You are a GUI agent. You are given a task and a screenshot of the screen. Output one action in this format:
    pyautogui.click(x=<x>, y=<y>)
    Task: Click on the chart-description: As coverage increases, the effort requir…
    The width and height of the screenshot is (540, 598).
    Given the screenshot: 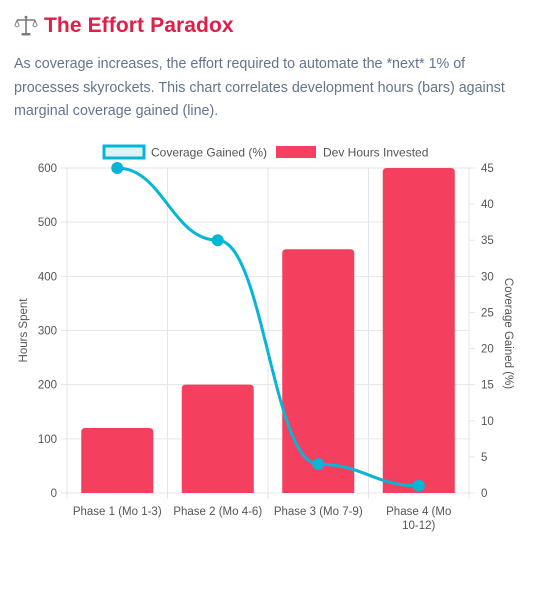 What is the action you would take?
    pyautogui.click(x=259, y=87)
    